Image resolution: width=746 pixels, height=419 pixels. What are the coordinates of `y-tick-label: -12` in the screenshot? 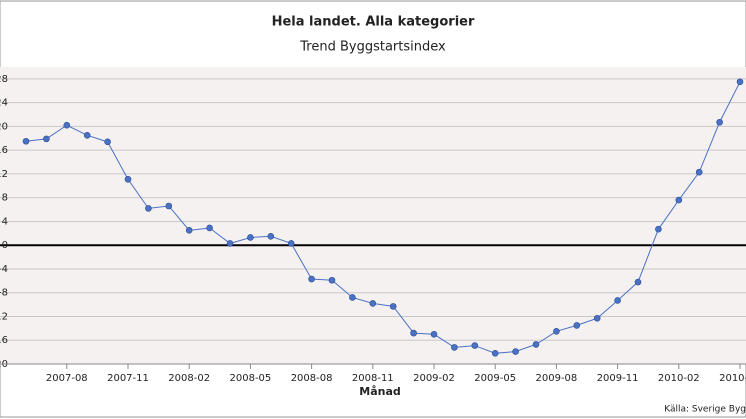 It's located at (4, 316).